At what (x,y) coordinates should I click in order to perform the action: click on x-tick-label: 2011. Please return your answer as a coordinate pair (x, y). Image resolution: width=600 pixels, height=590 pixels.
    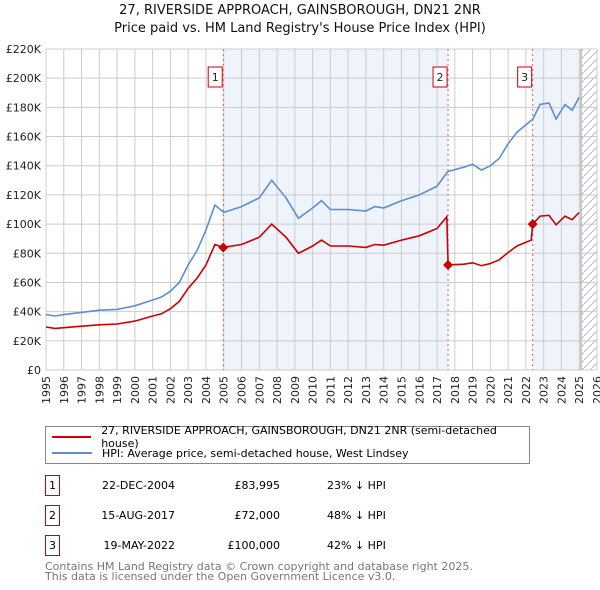
    Looking at the image, I should click on (330, 390).